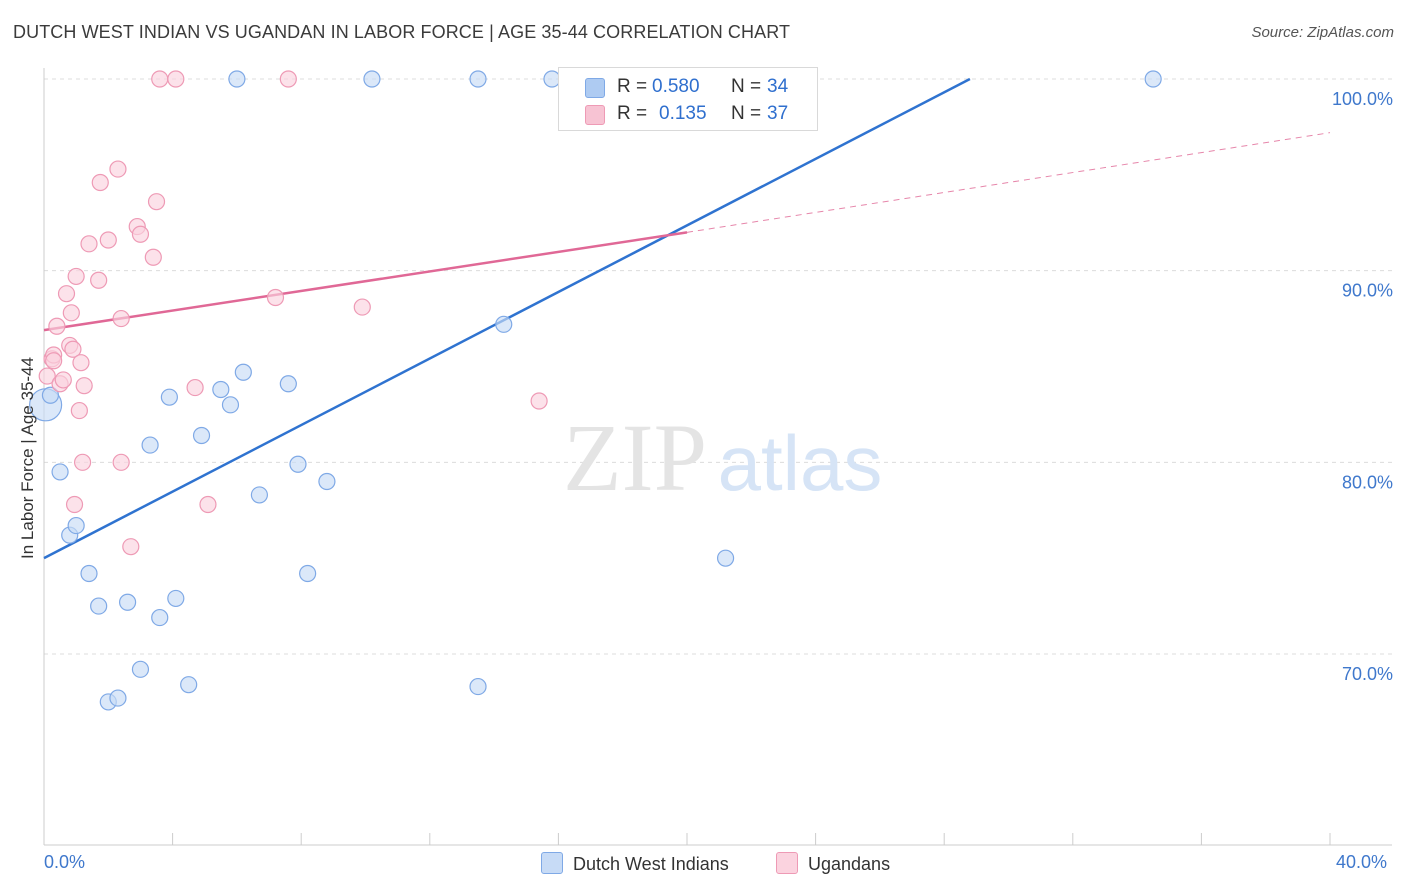  Describe the element at coordinates (27, 458) in the screenshot. I see `y-axis-label: In Labor Force | Age 35-44` at that location.